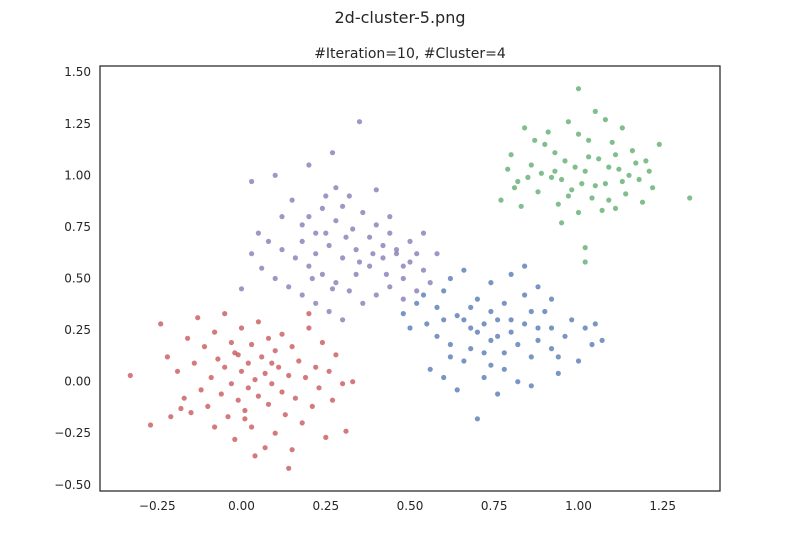 This screenshot has width=800, height=550. Describe the element at coordinates (578, 506) in the screenshot. I see `x-tick-label: 1.00` at that location.